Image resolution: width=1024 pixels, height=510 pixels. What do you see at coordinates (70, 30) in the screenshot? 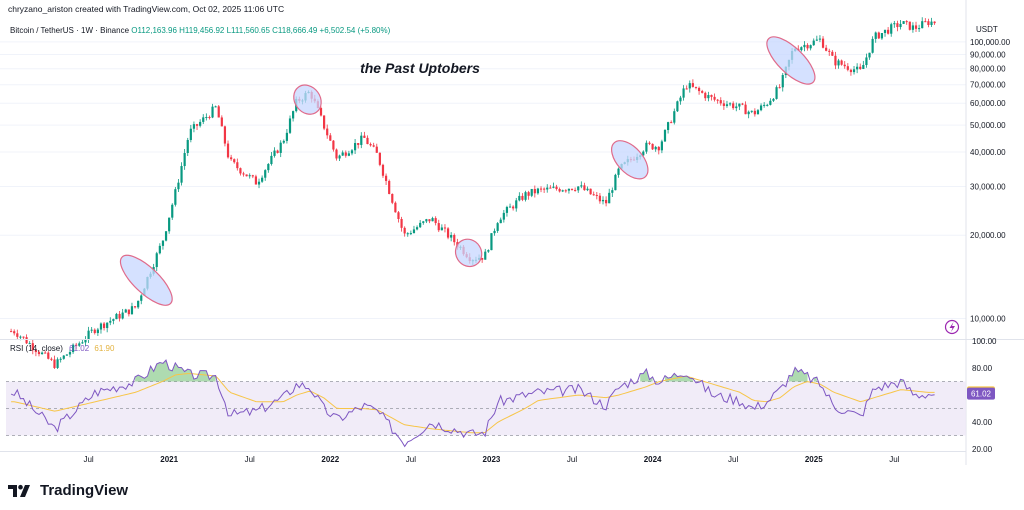
I see `symbol-name: Bitcoin / TetherUS · 1W · Binance` at bounding box center [70, 30].